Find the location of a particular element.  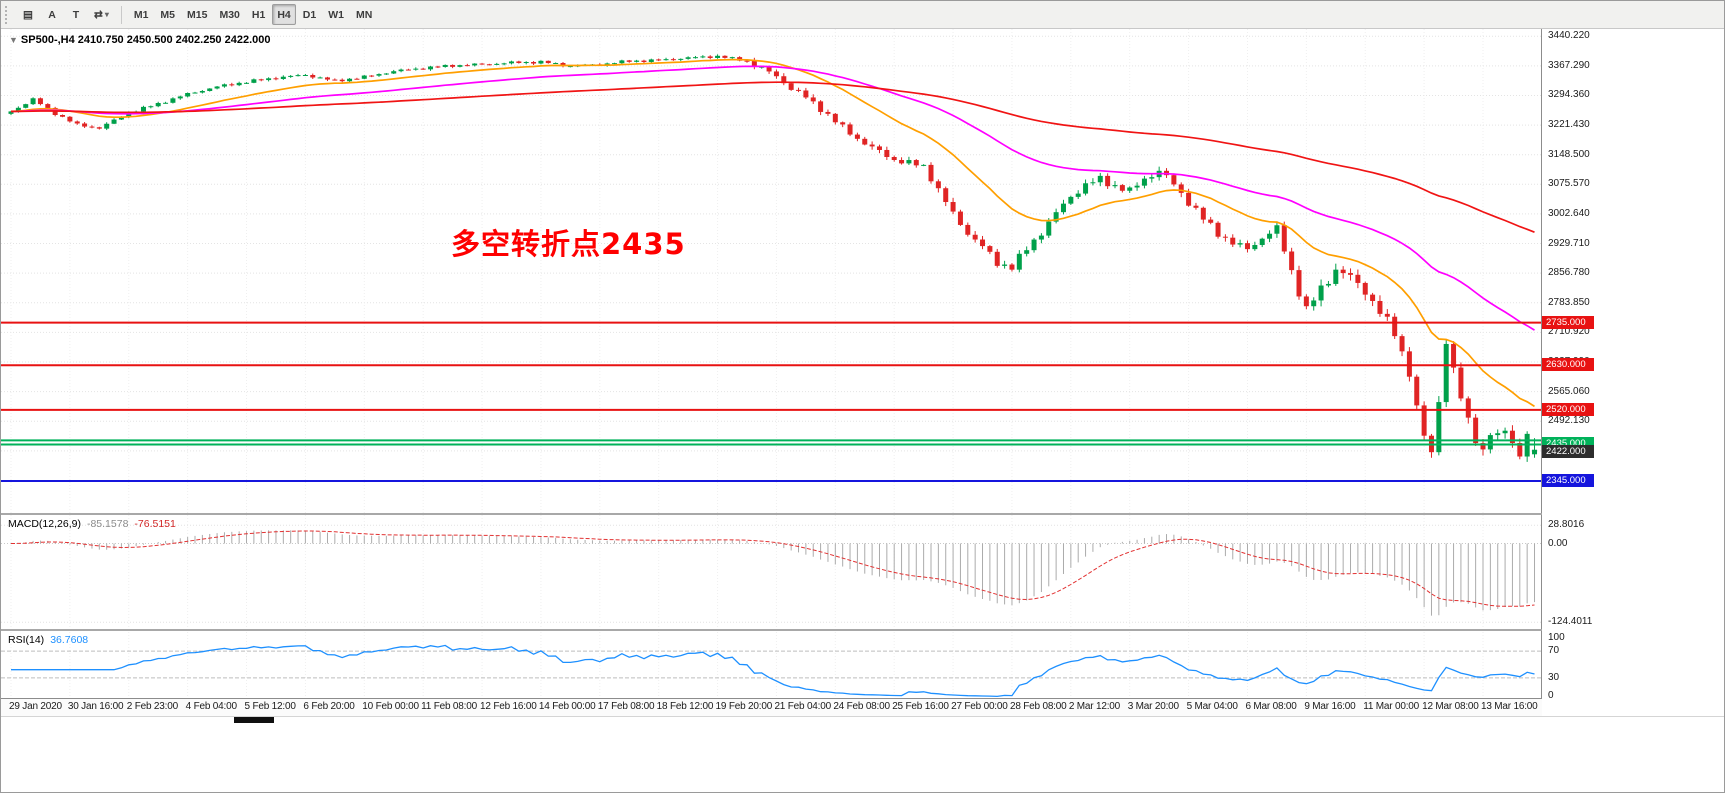

timeframe-button-h4: H4 is located at coordinates (284, 14).